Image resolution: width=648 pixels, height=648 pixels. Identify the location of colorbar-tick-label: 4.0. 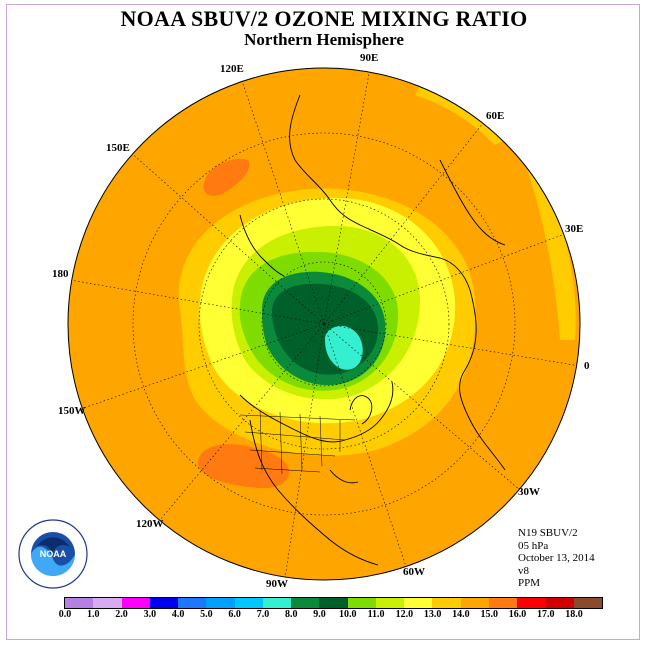
(178, 614).